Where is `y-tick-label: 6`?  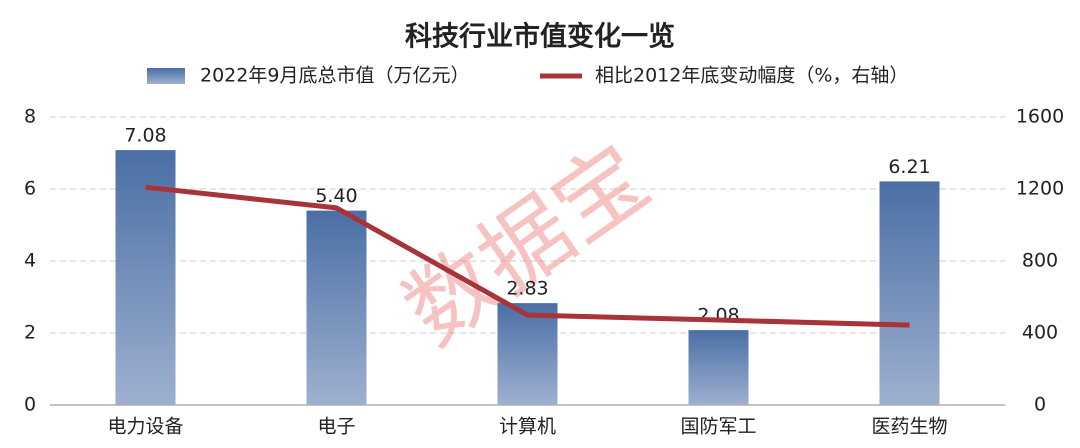 y-tick-label: 6 is located at coordinates (30, 189).